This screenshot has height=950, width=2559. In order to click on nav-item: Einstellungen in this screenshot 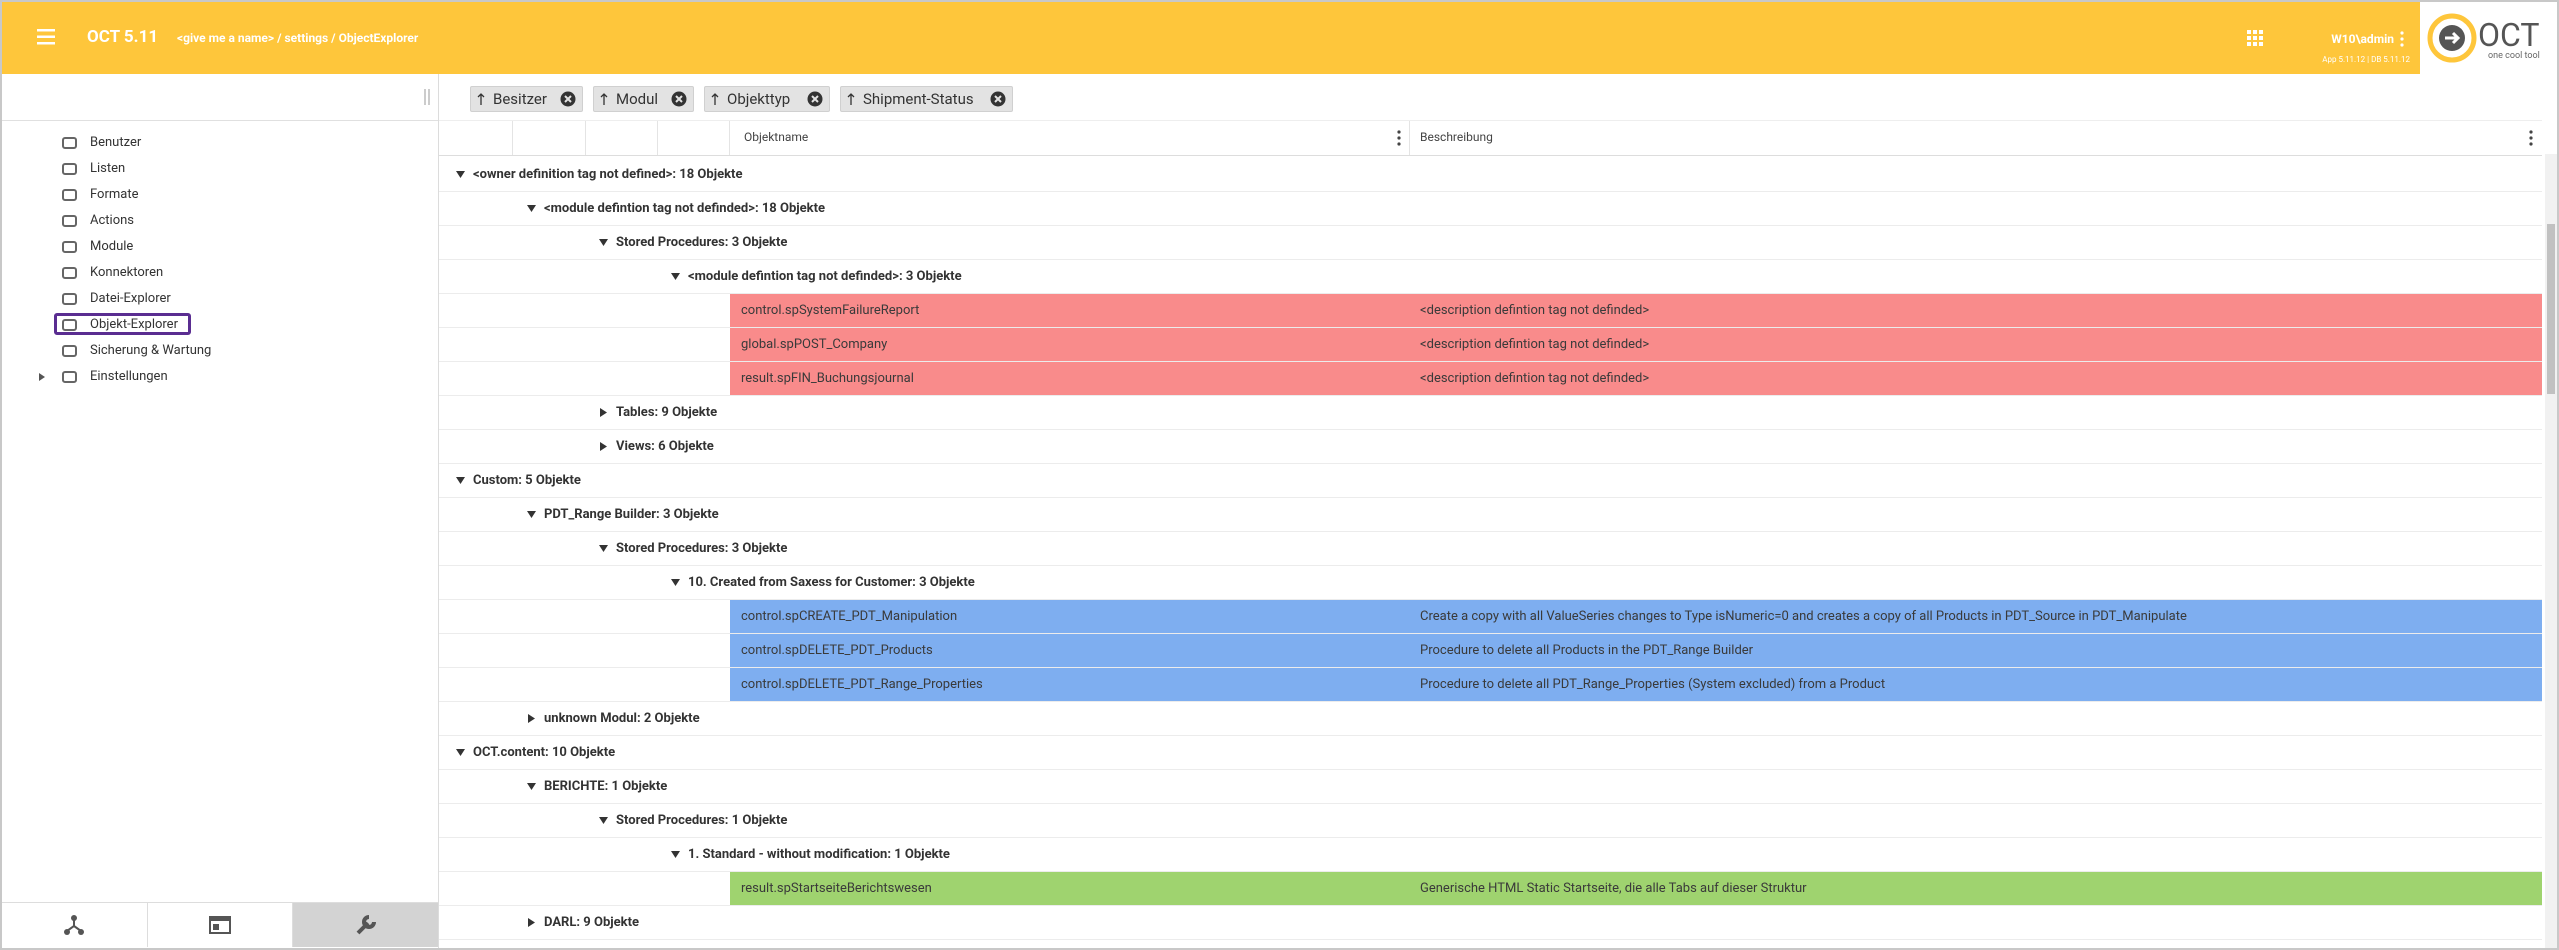, I will do `click(220, 377)`.